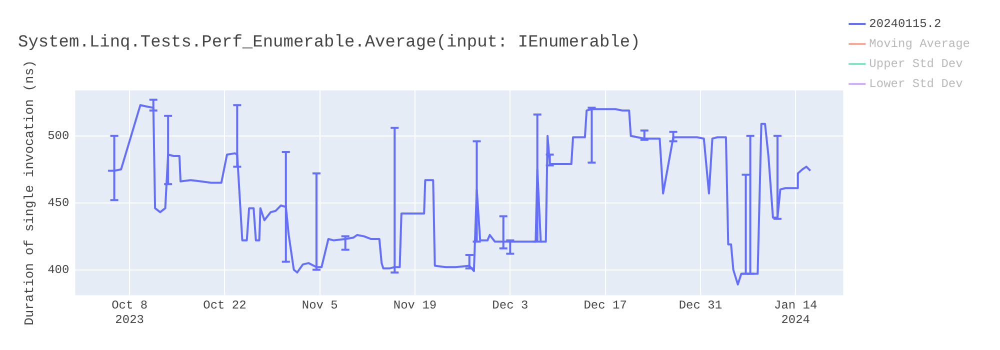  What do you see at coordinates (59, 203) in the screenshot?
I see `y-tick-label: 450` at bounding box center [59, 203].